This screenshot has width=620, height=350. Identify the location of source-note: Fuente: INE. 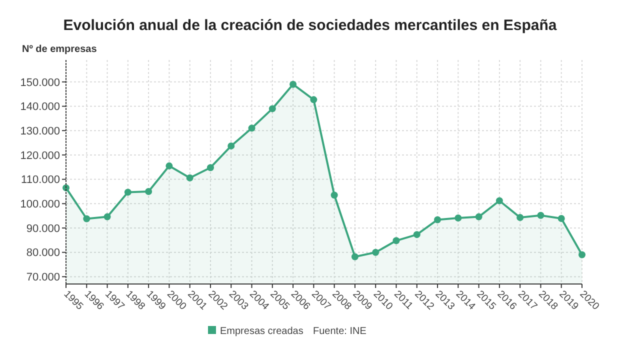
(340, 331).